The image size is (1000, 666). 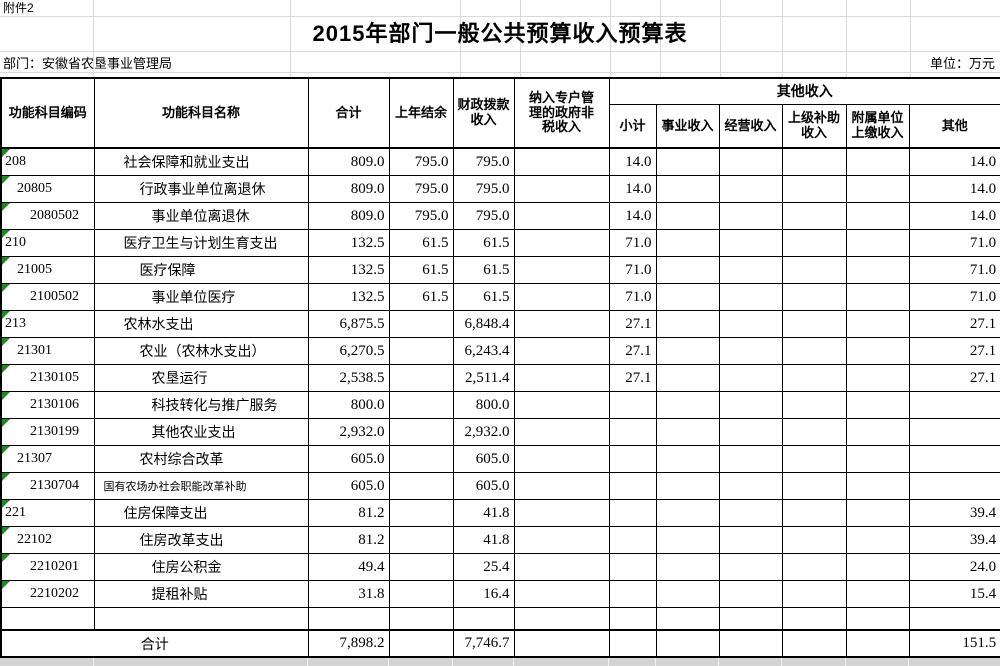 What do you see at coordinates (47, 405) in the screenshot?
I see `code-cell: 2130106` at bounding box center [47, 405].